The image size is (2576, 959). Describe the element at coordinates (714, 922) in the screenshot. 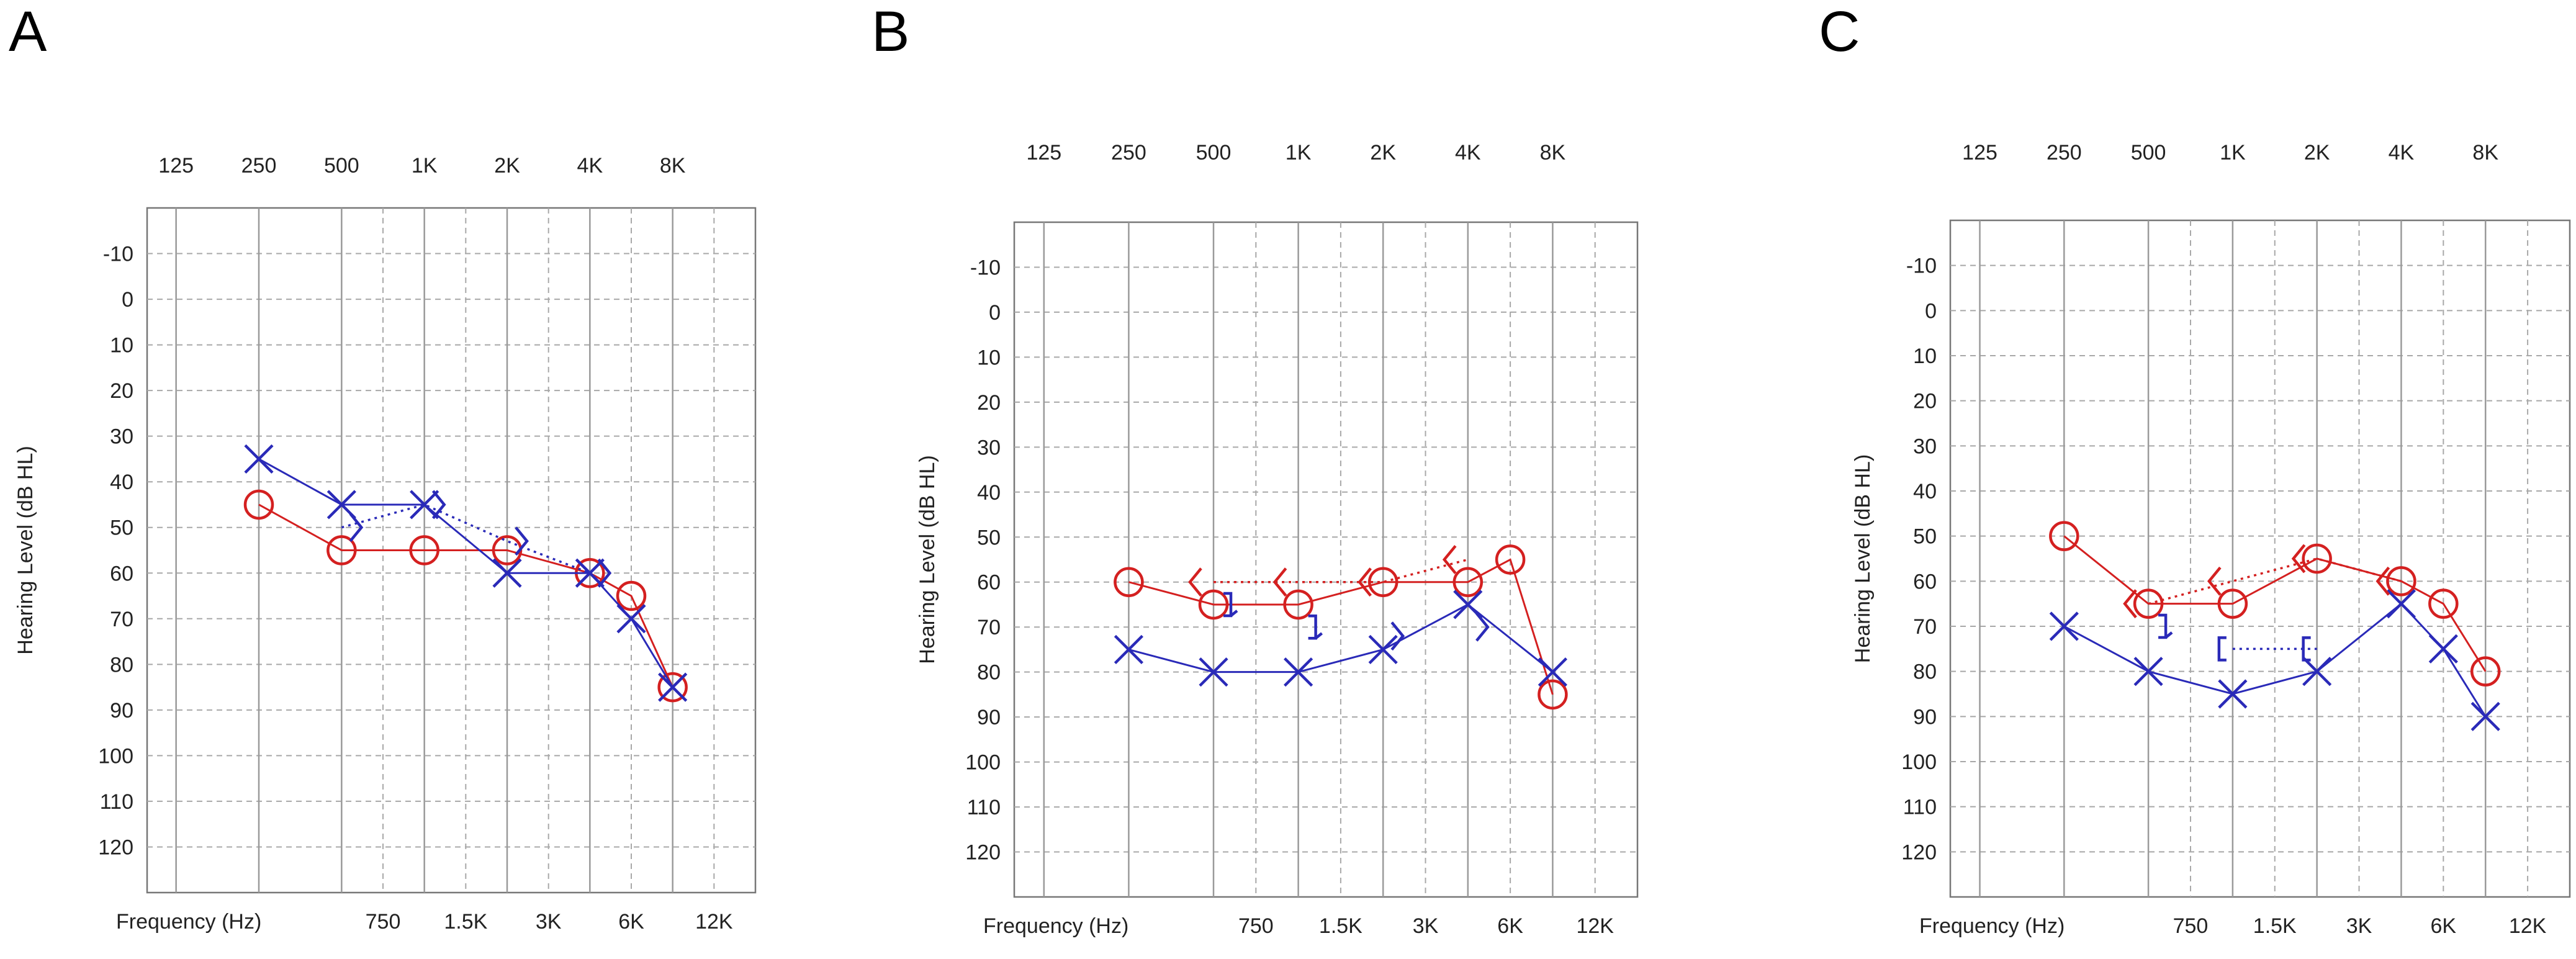

I see `tick-label-bottom: 12K` at that location.